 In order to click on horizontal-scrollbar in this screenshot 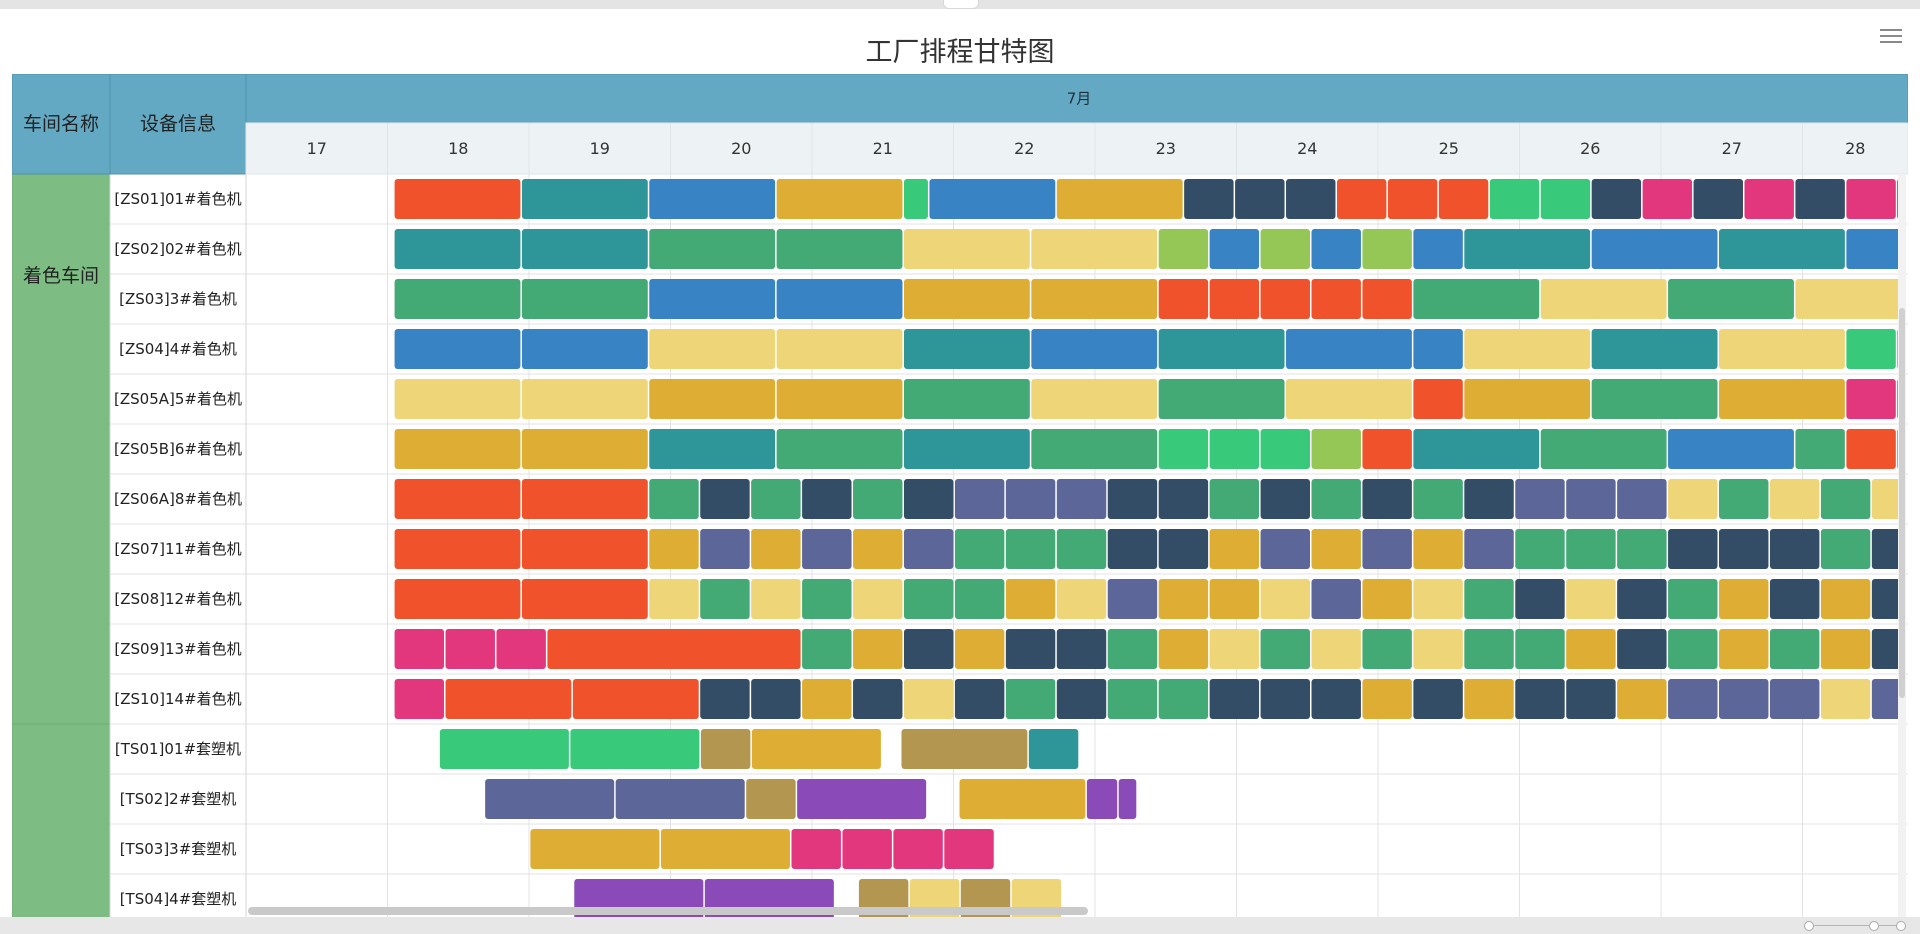, I will do `click(668, 911)`.